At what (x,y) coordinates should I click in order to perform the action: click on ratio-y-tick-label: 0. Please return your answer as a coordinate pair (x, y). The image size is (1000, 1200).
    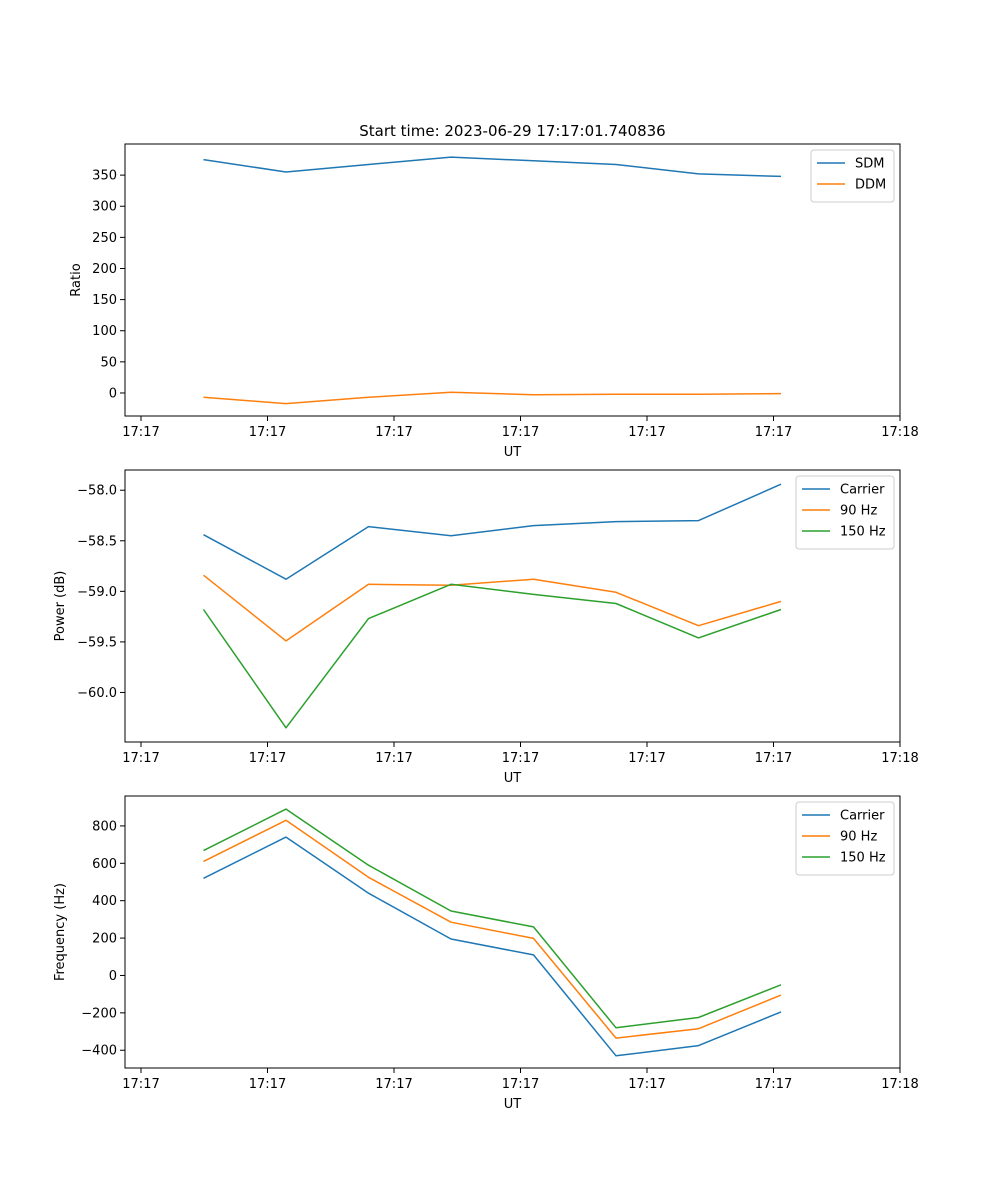
    Looking at the image, I should click on (113, 393).